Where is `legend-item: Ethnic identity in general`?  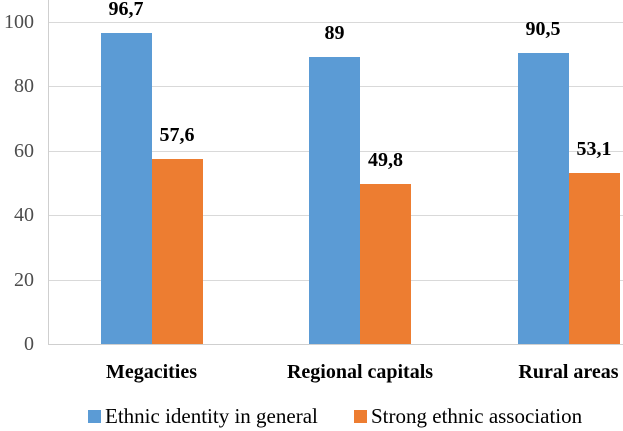 legend-item: Ethnic identity in general is located at coordinates (203, 416).